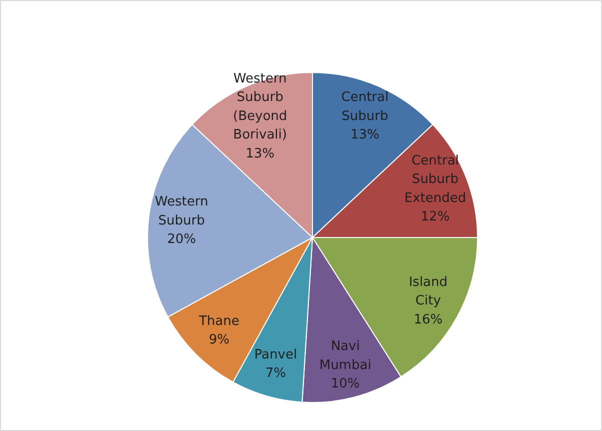 Image resolution: width=602 pixels, height=431 pixels. I want to click on data-label: 10%, so click(345, 384).